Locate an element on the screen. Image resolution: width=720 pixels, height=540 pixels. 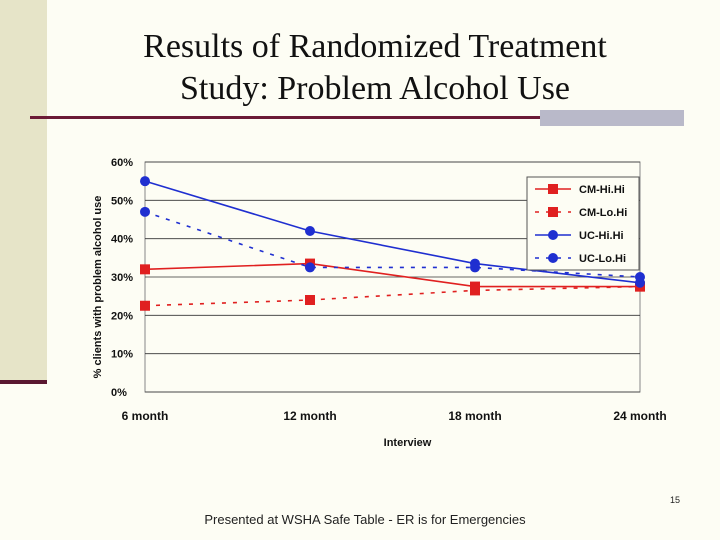
page-number: 15 is located at coordinates (674, 500).